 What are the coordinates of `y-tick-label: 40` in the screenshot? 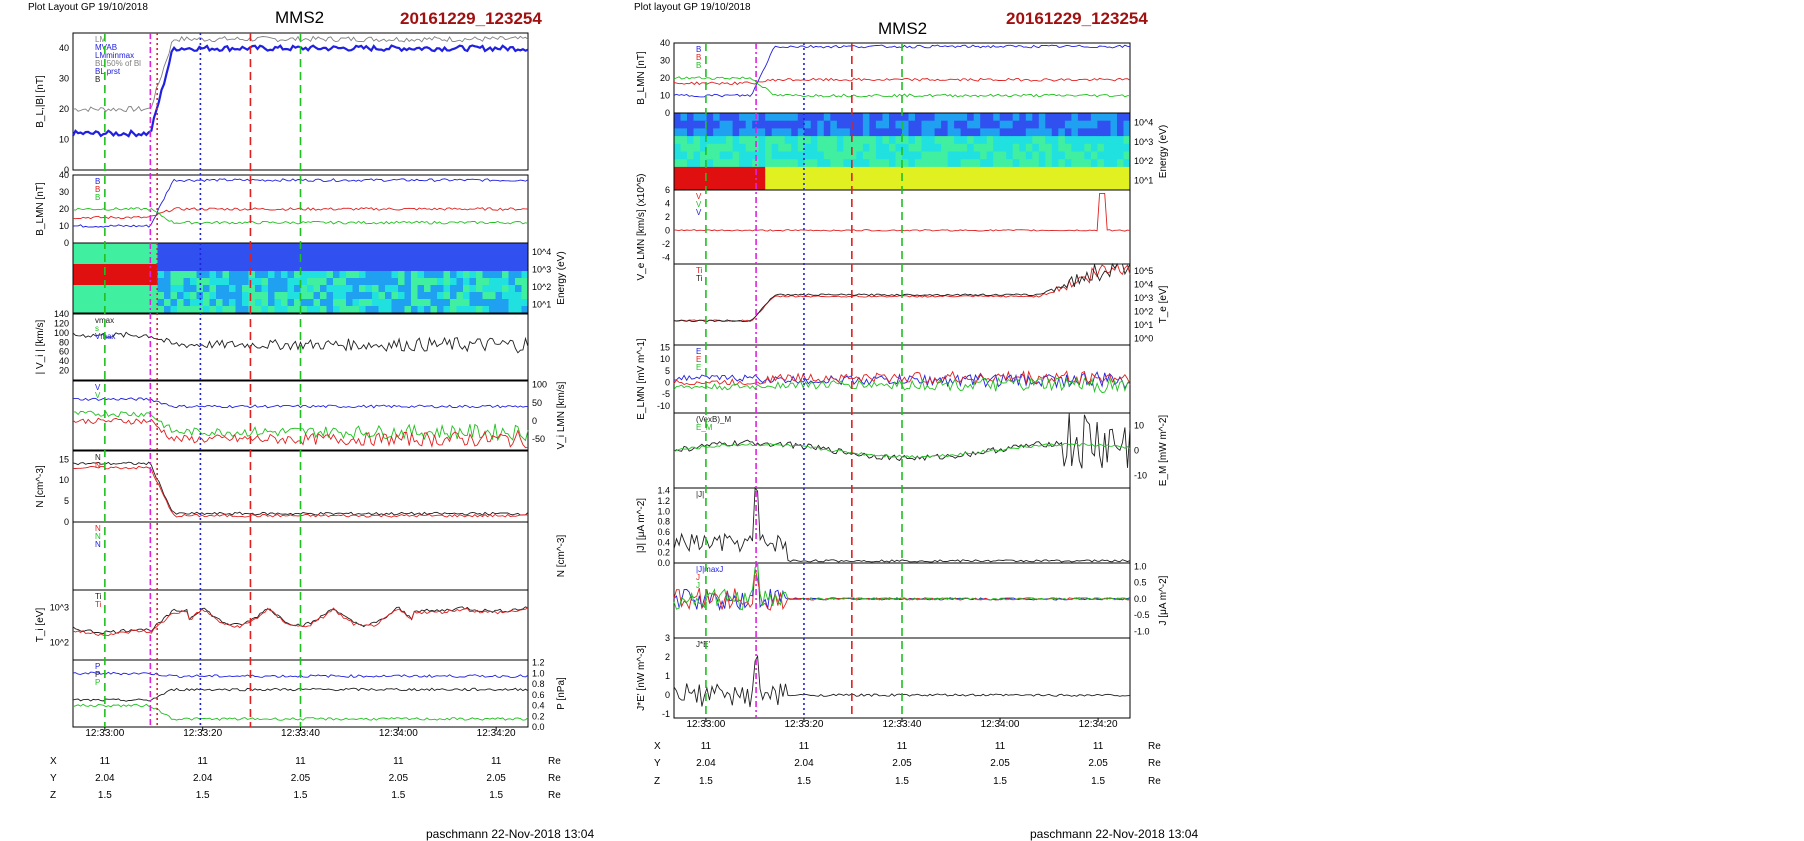 It's located at (64, 361).